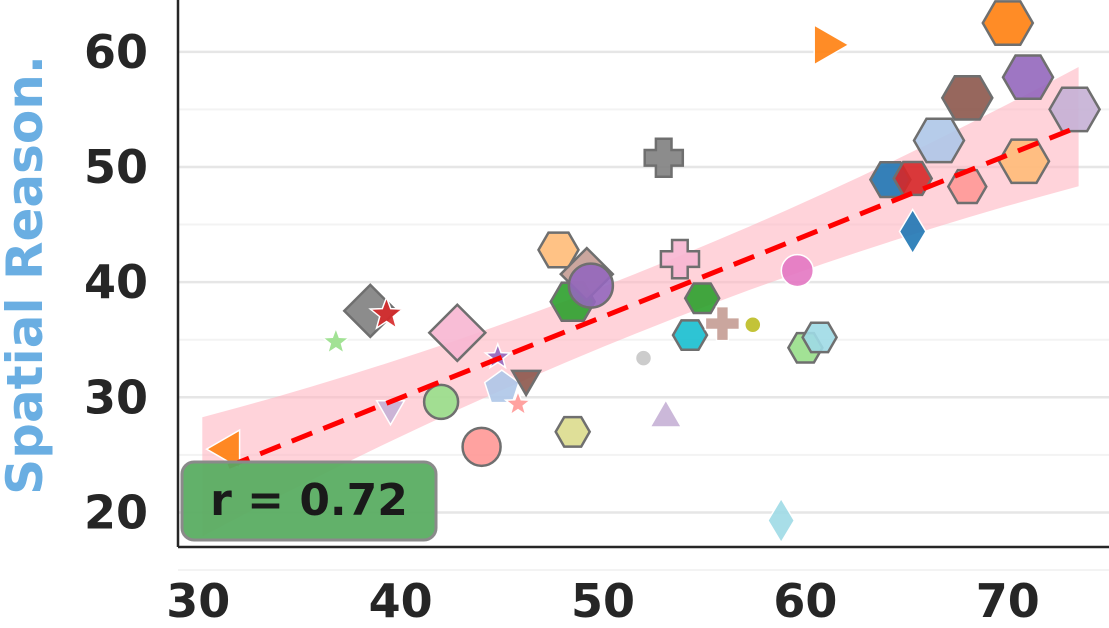 The height and width of the screenshot is (628, 1109). I want to click on y-tick-label: 40, so click(116, 282).